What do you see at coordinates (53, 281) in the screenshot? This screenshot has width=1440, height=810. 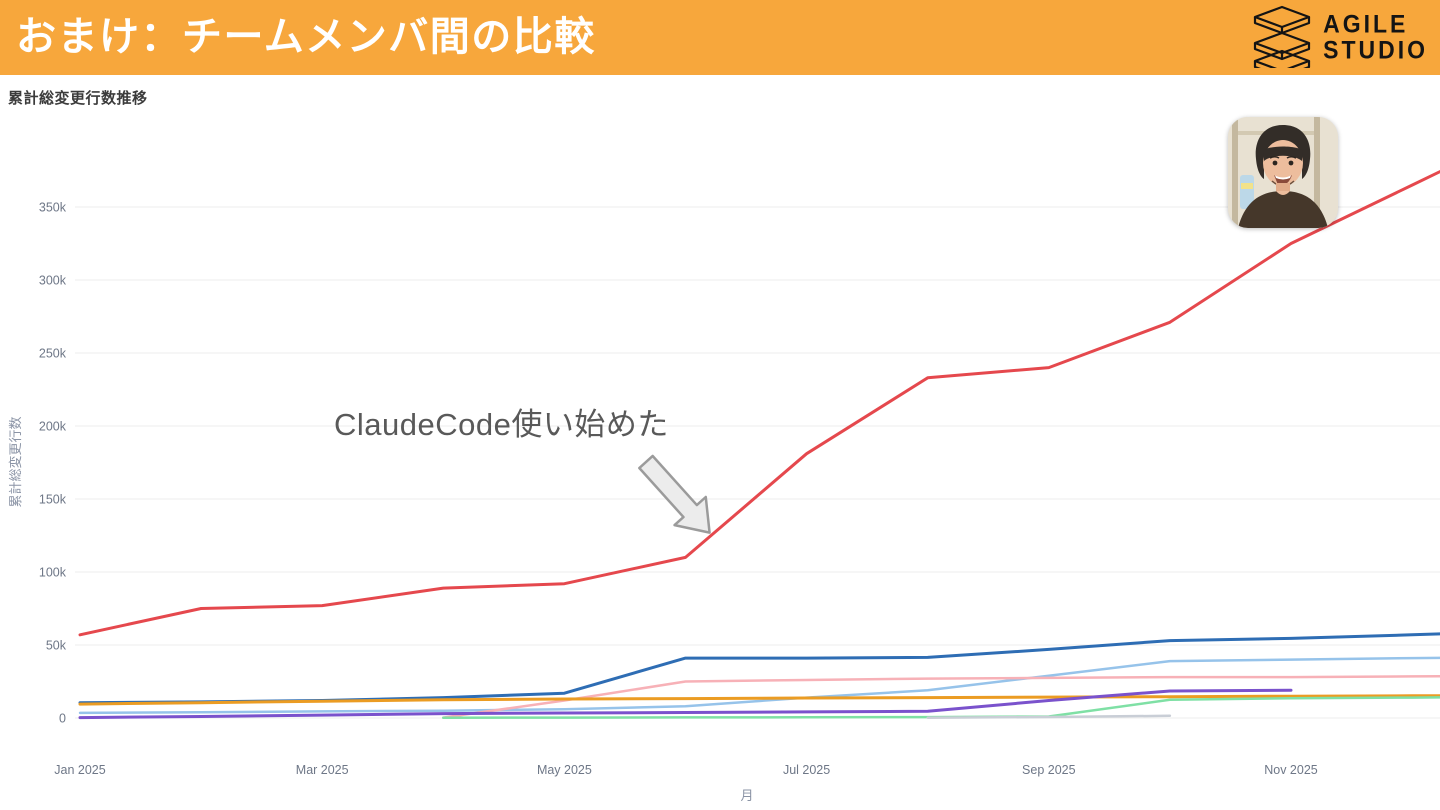 I see `y-tick-label: 300k` at bounding box center [53, 281].